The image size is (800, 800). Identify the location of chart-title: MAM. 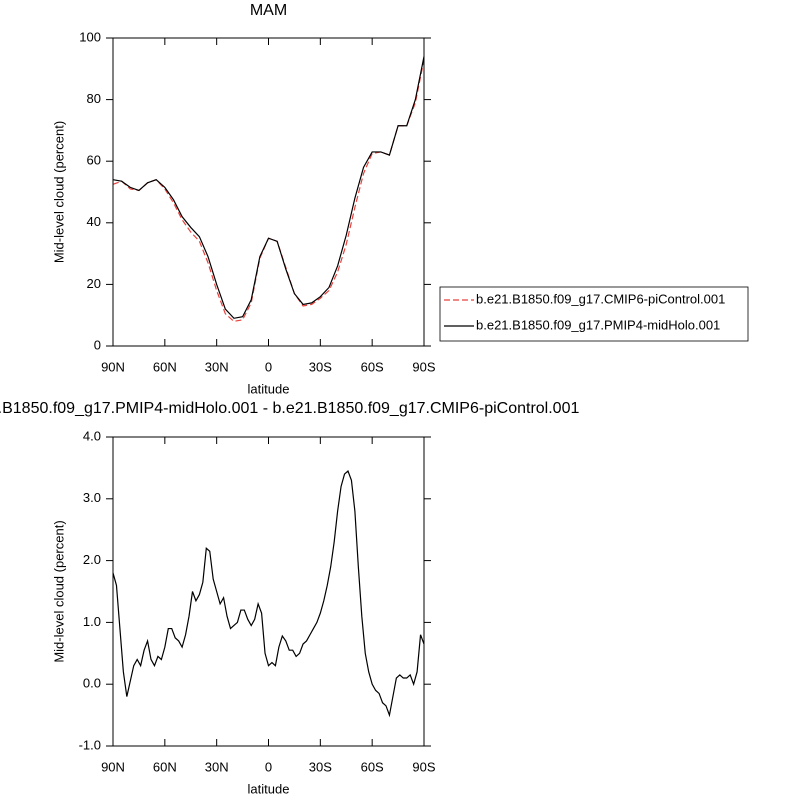
(268, 10).